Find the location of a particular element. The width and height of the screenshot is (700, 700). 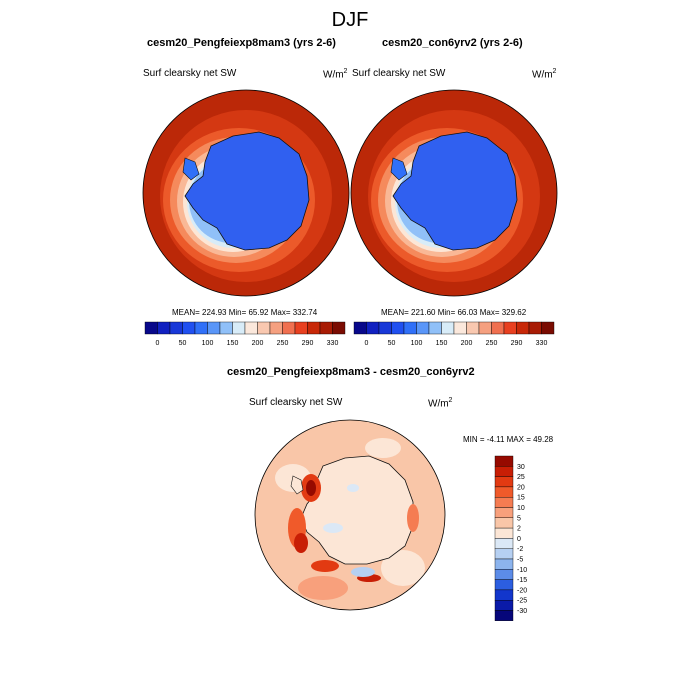

panel-title-right: cesm20_con6yrv2 (yrs 2-6) is located at coordinates (452, 43).